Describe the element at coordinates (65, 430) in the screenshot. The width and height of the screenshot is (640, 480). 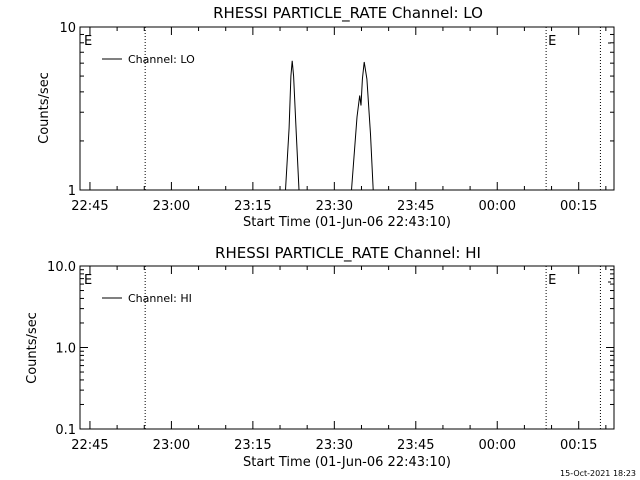
I see `y-tick-label: 0.1` at that location.